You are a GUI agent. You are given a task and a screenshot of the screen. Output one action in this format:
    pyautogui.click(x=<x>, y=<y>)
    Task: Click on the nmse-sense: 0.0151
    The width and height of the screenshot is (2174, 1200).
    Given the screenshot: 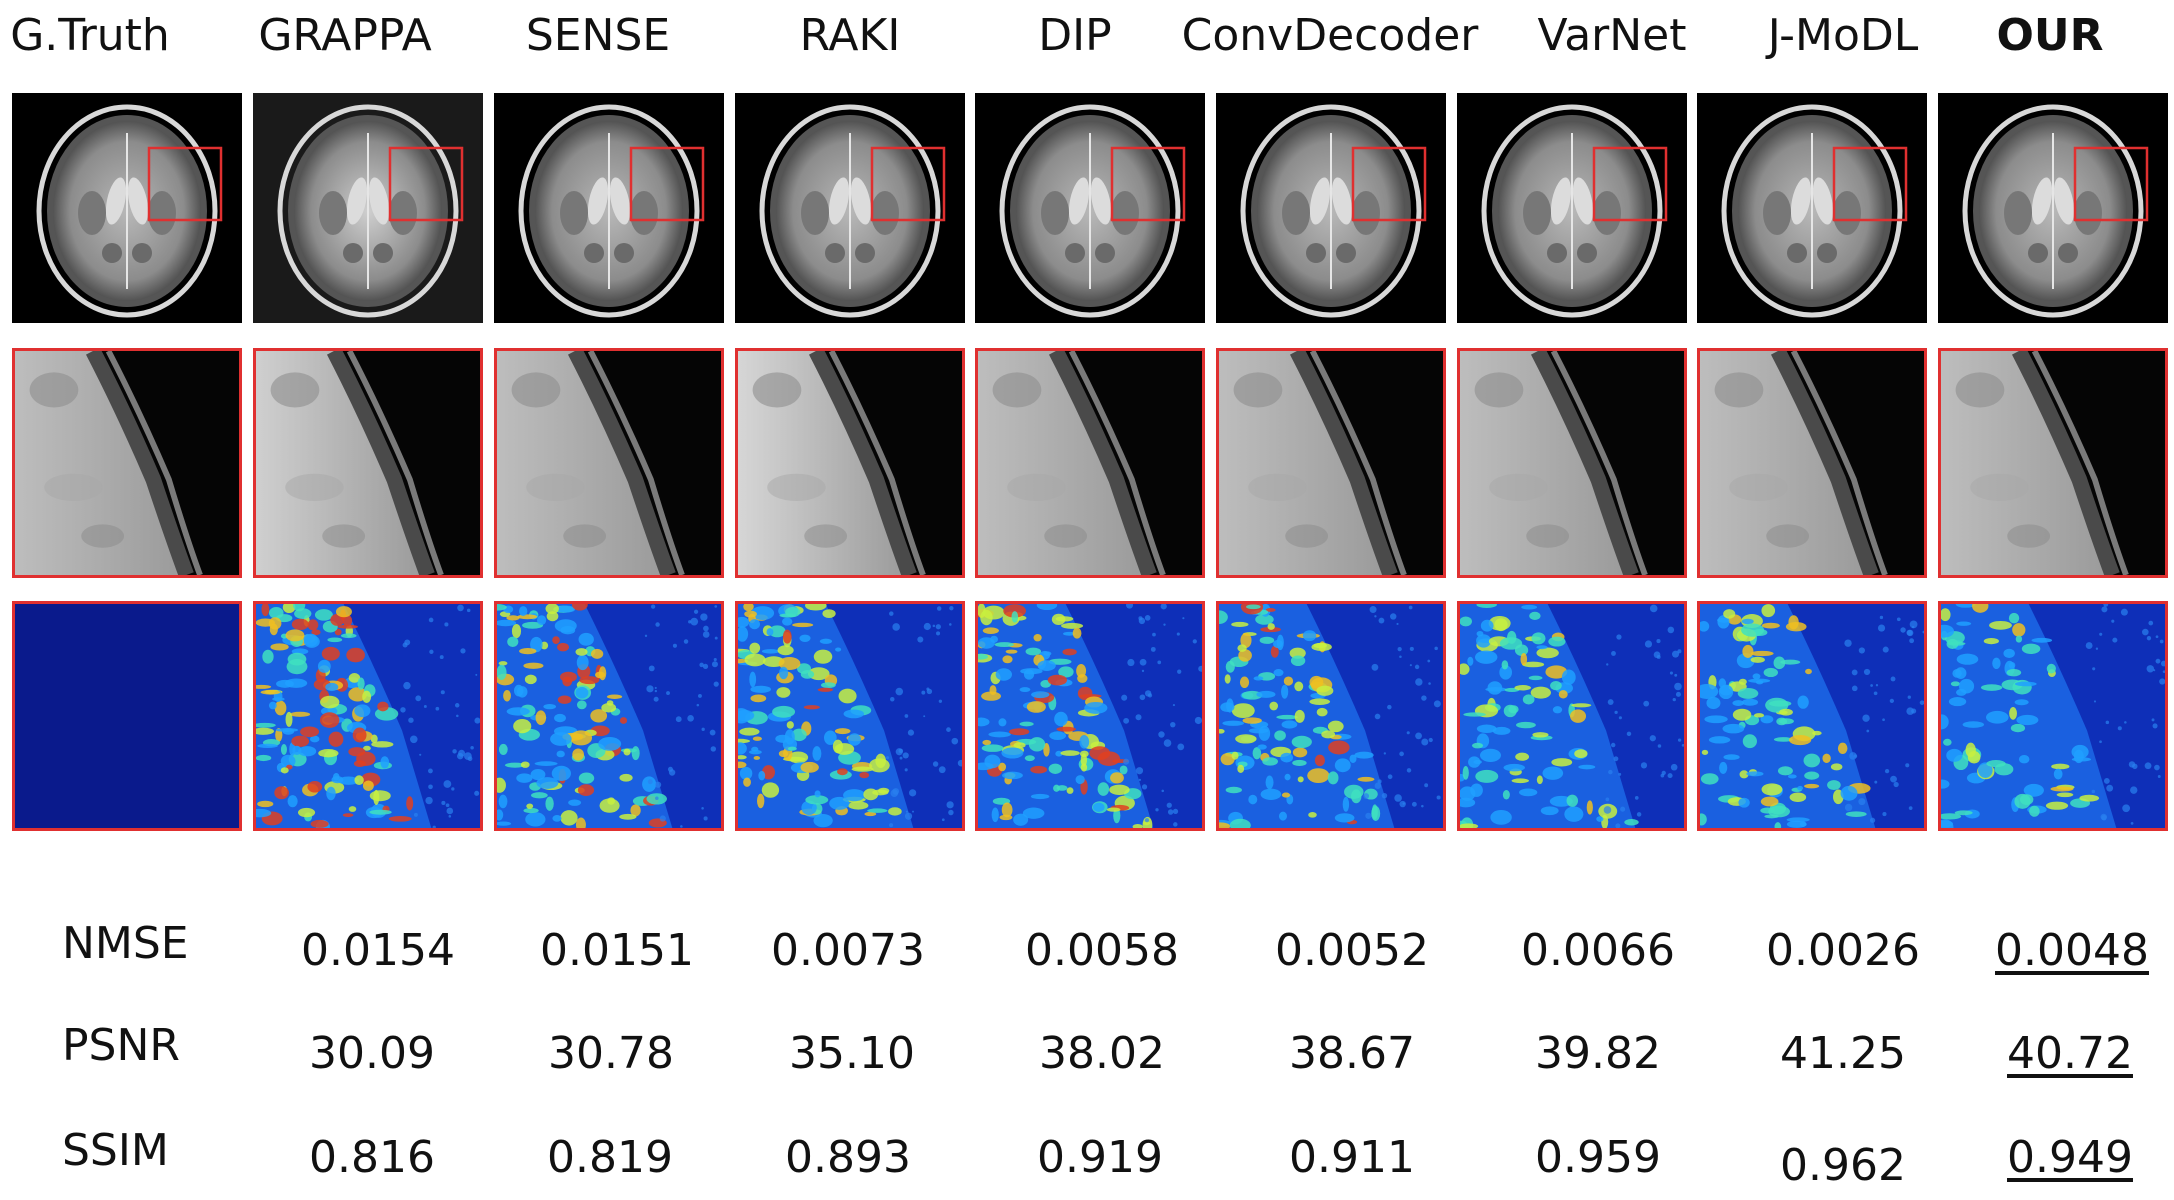 What is the action you would take?
    pyautogui.click(x=617, y=950)
    